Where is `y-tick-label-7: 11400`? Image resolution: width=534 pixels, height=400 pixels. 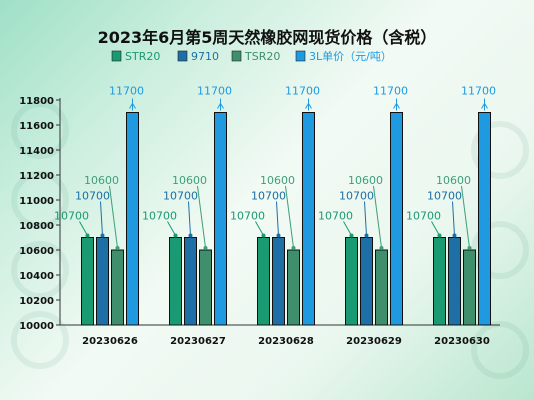
y-tick-label-7: 11400 is located at coordinates (36, 151).